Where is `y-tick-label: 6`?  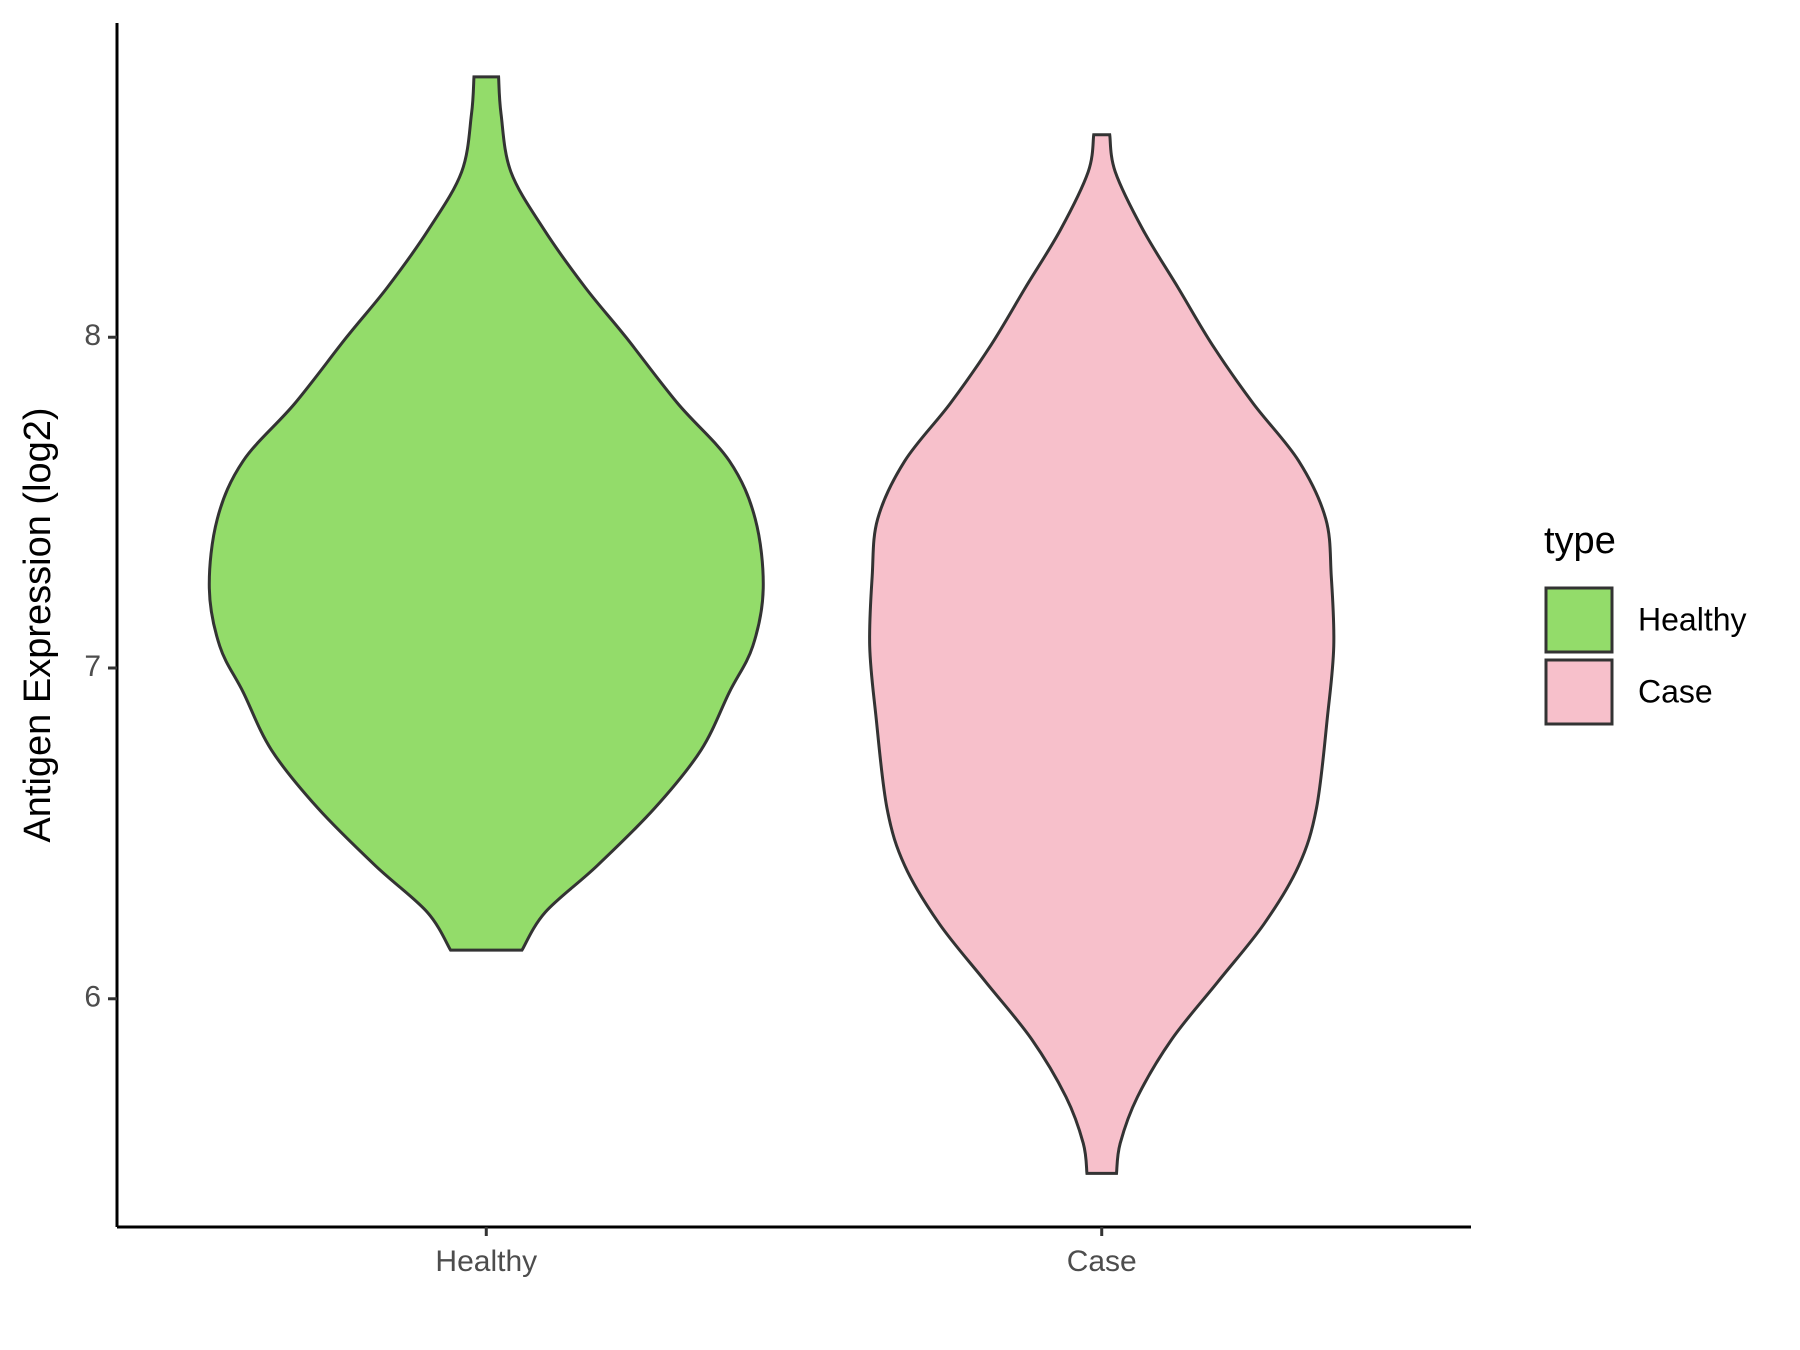 y-tick-label: 6 is located at coordinates (92, 997).